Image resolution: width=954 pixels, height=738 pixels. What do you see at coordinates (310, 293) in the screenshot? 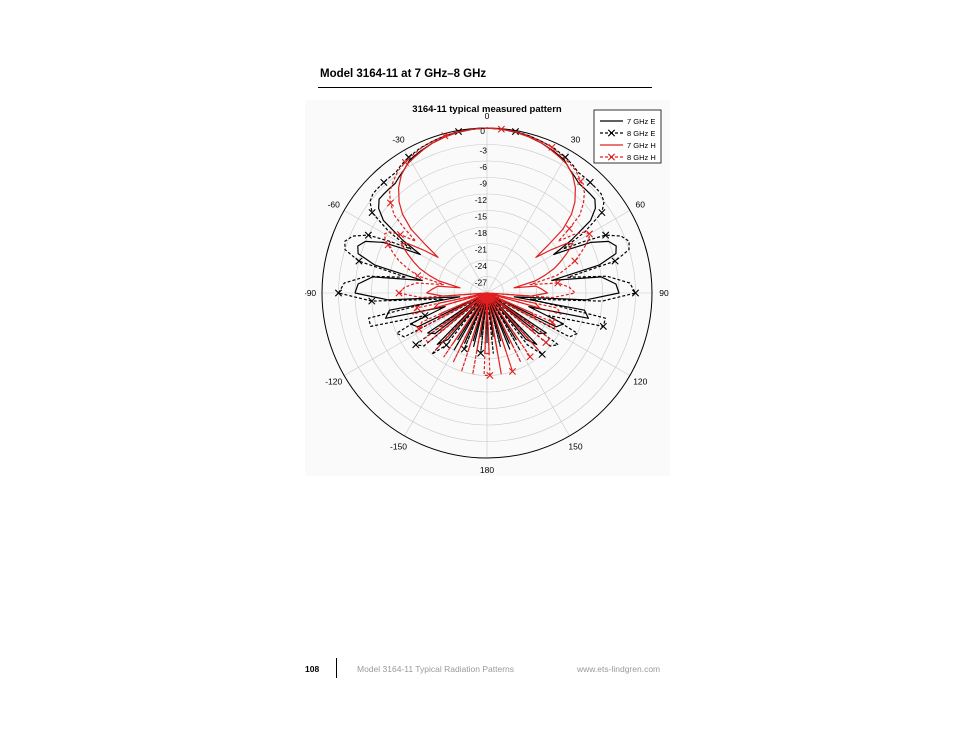
I see `angle-tick-label: -90` at bounding box center [310, 293].